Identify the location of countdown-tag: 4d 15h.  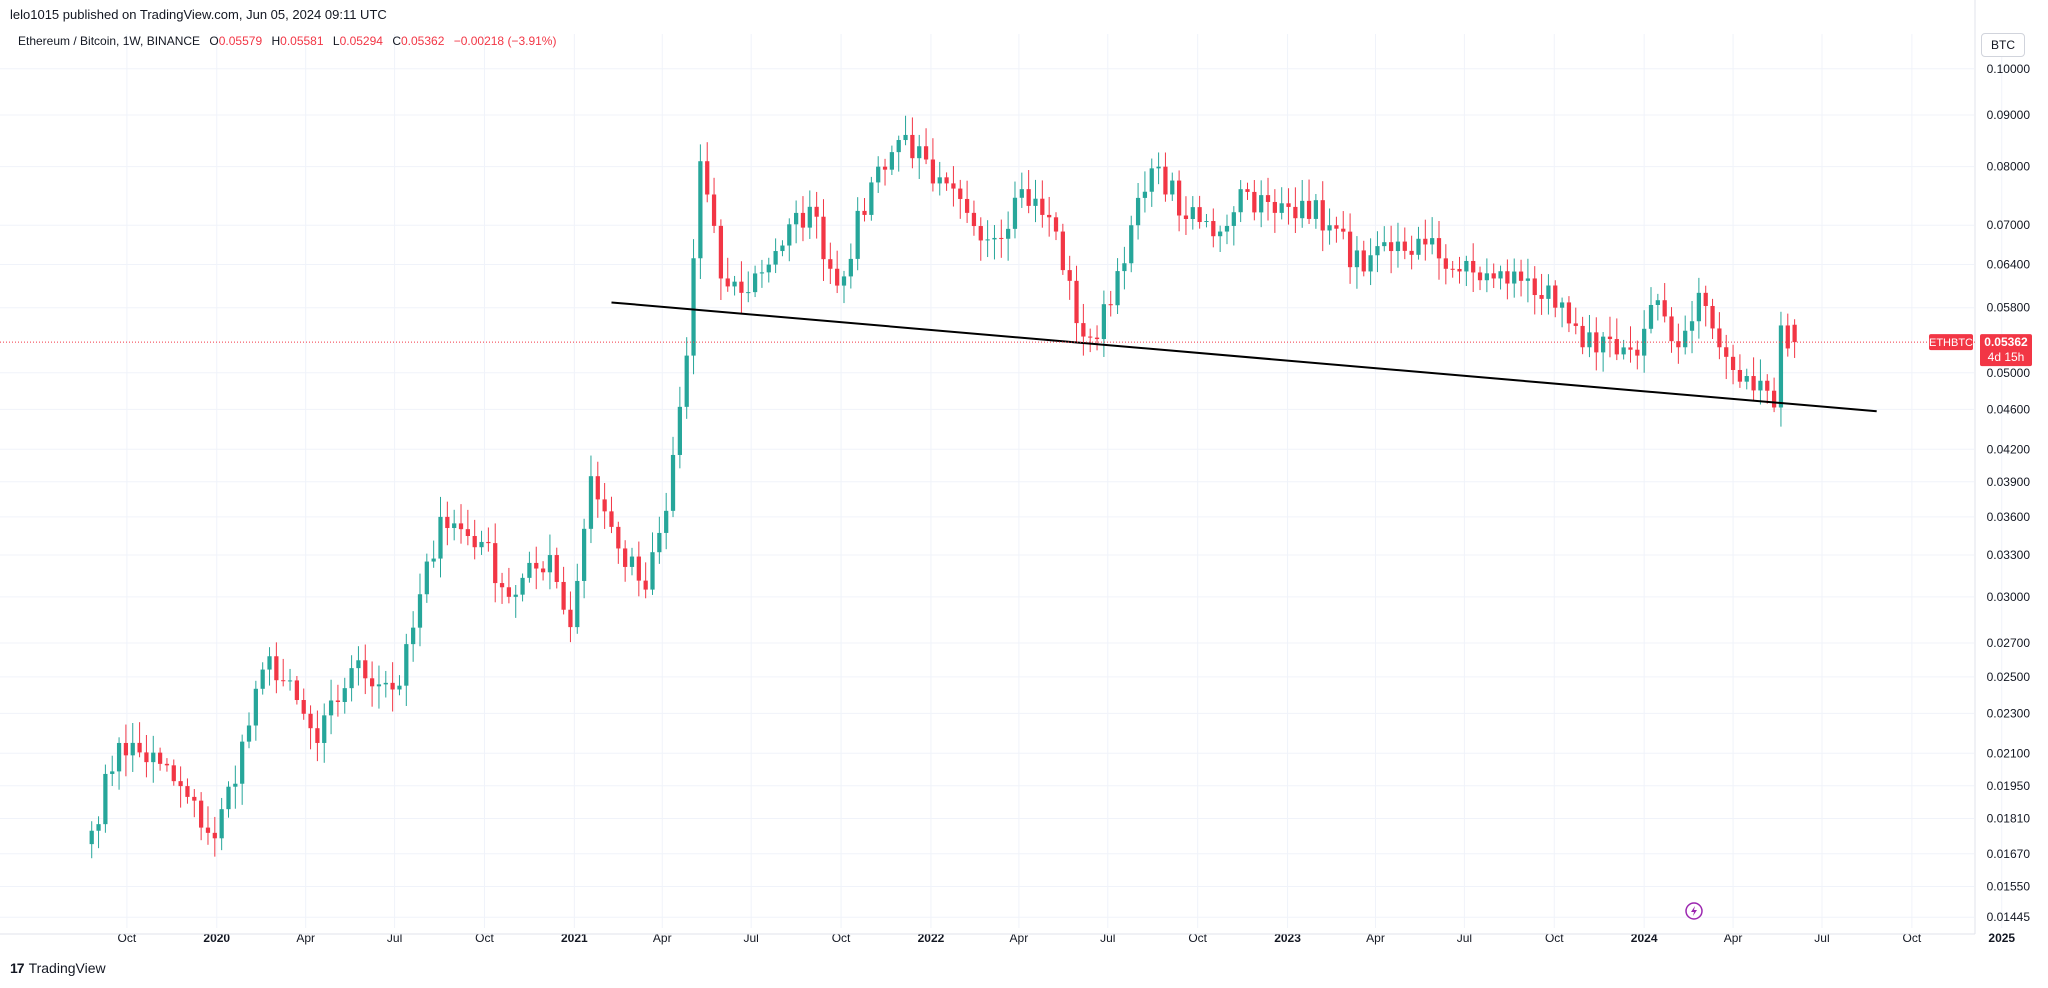
(2006, 357).